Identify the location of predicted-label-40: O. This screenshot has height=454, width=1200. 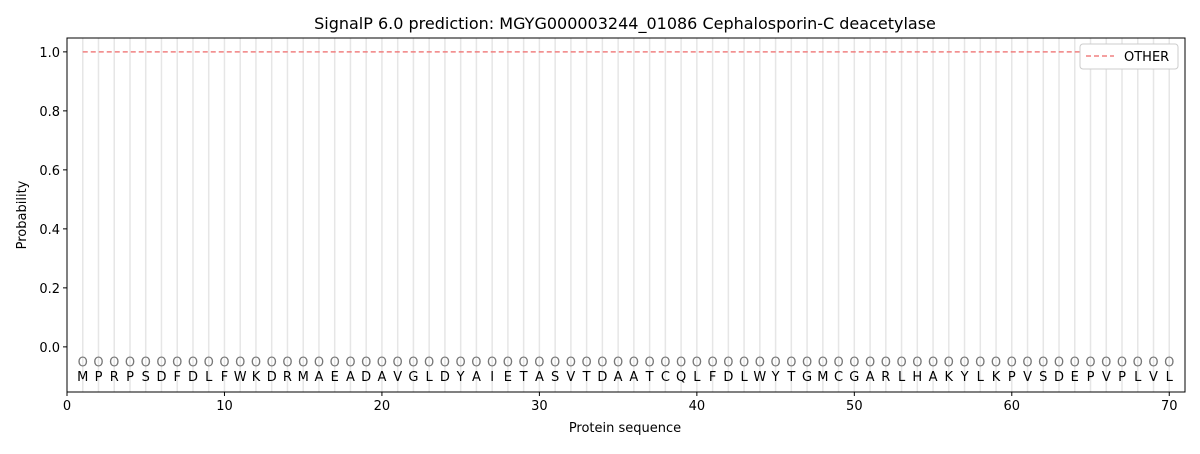
(697, 363).